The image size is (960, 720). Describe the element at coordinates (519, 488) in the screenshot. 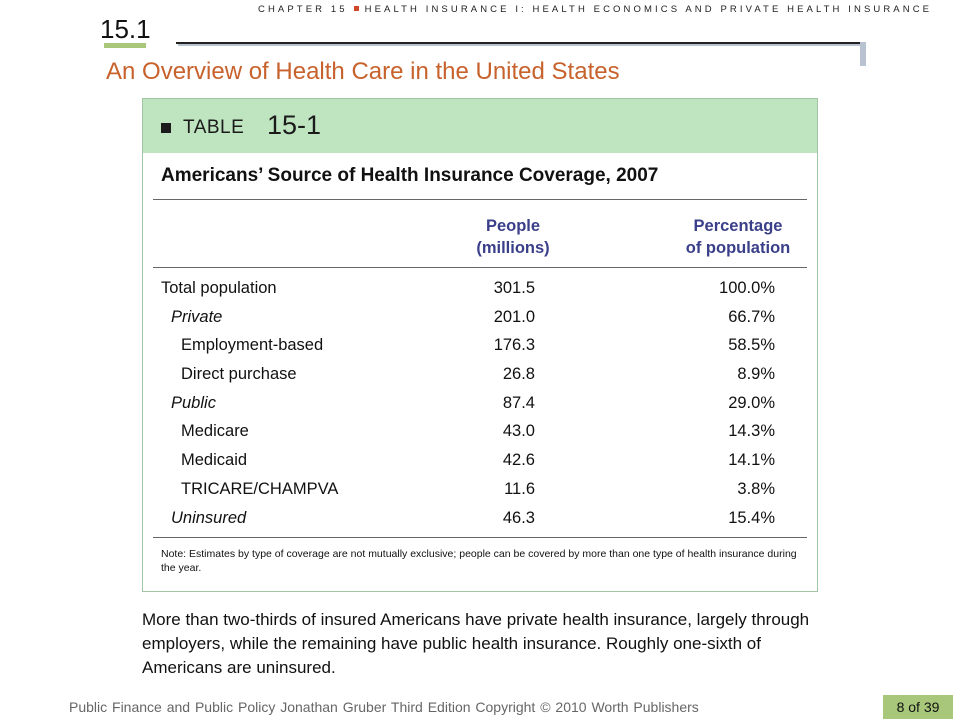

I see `row-people-value: 11.6` at that location.